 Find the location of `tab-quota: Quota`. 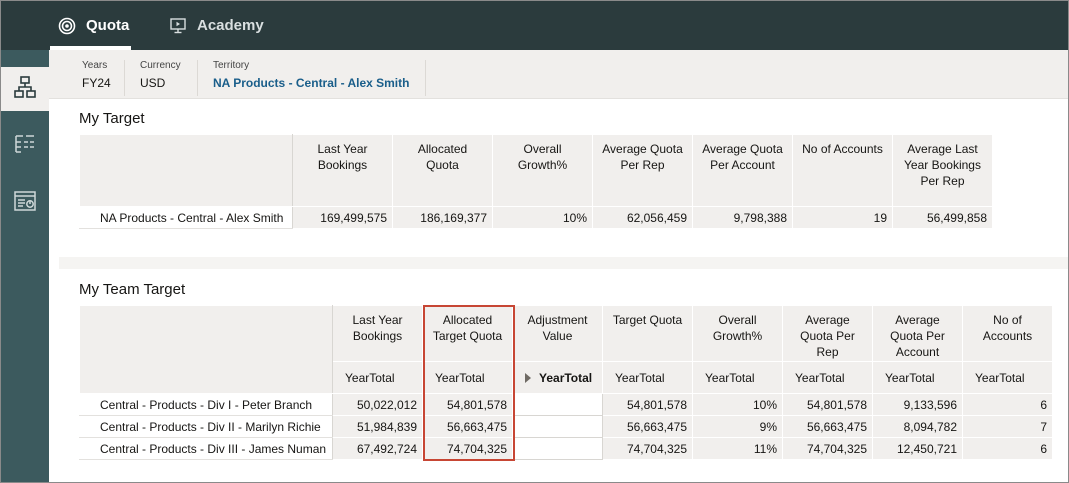

tab-quota: Quota is located at coordinates (90, 25).